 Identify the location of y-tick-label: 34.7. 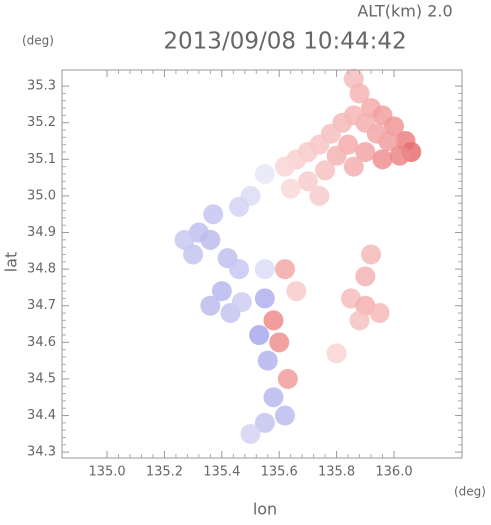
(41, 305).